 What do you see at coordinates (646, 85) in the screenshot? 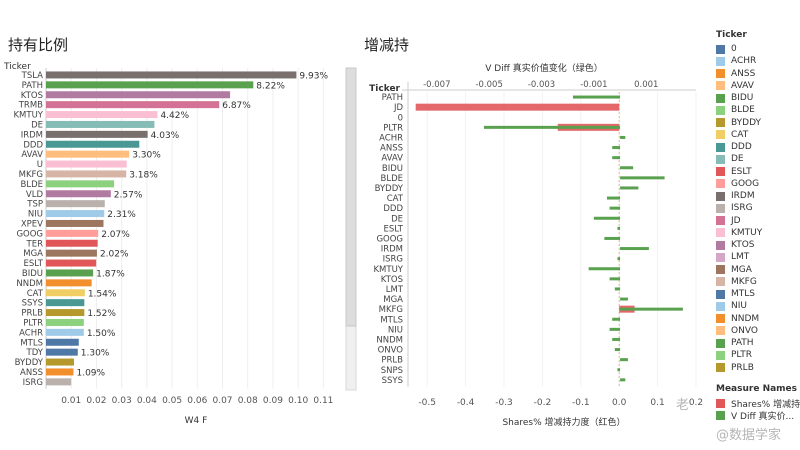
I see `right-top-tick-label: 0.001` at bounding box center [646, 85].